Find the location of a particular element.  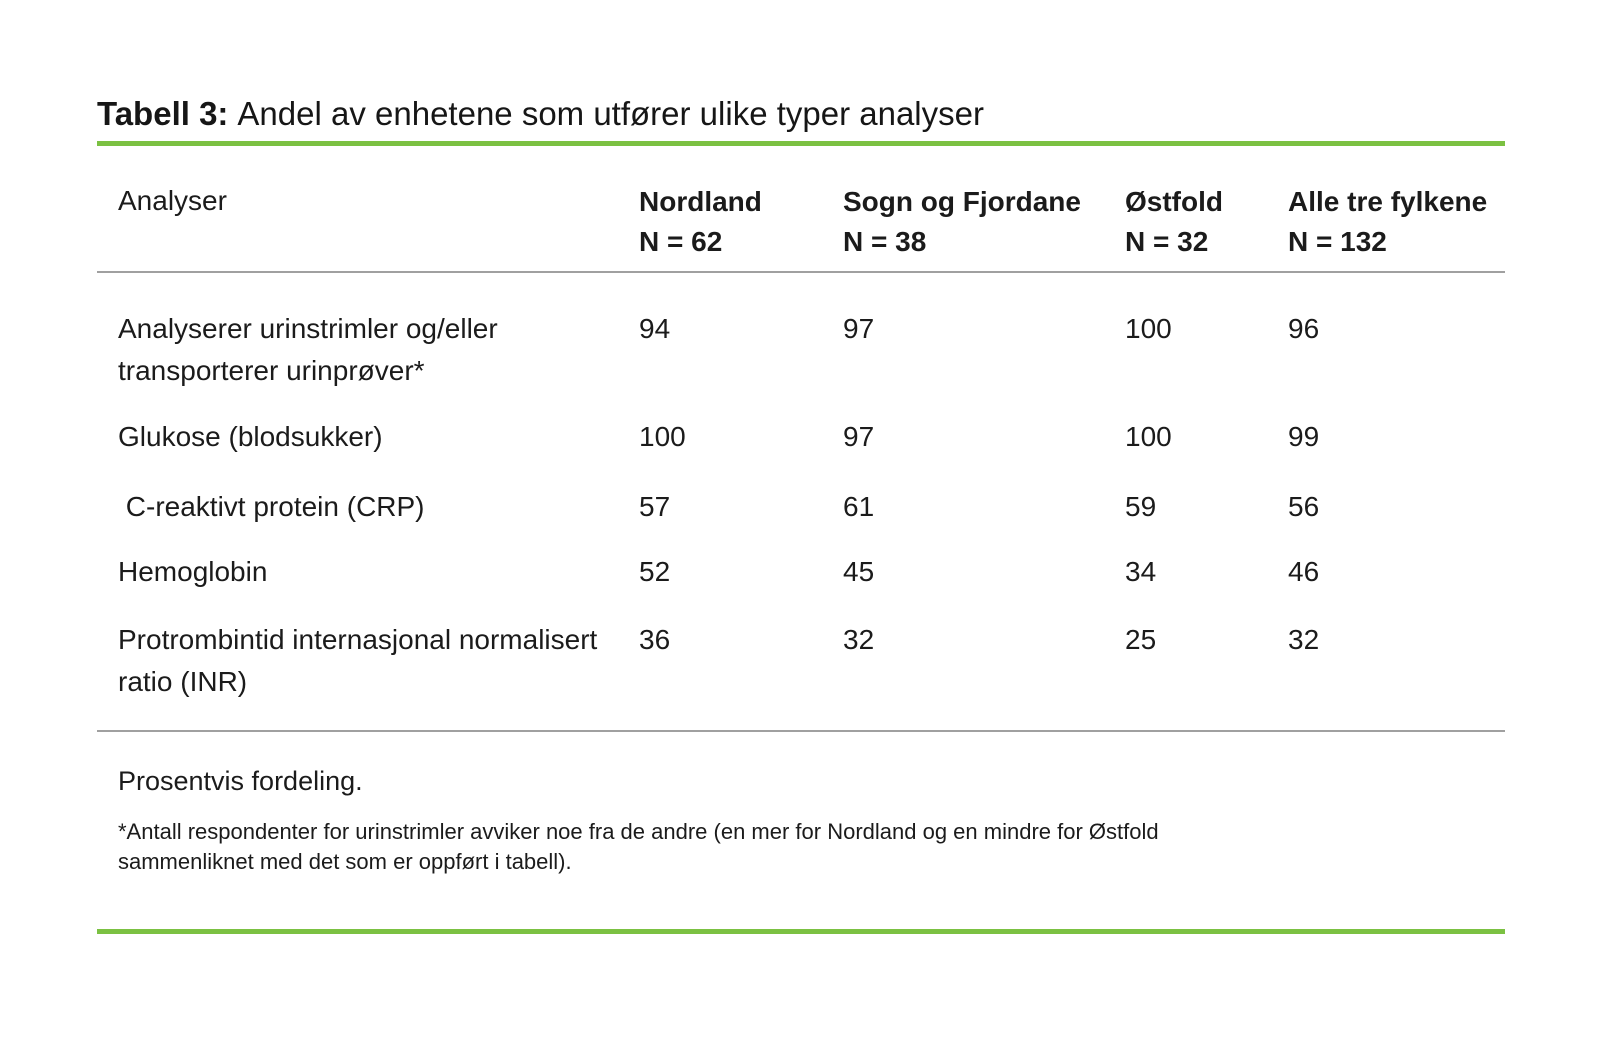

table-note: Prosentvis fordeling. is located at coordinates (240, 781).